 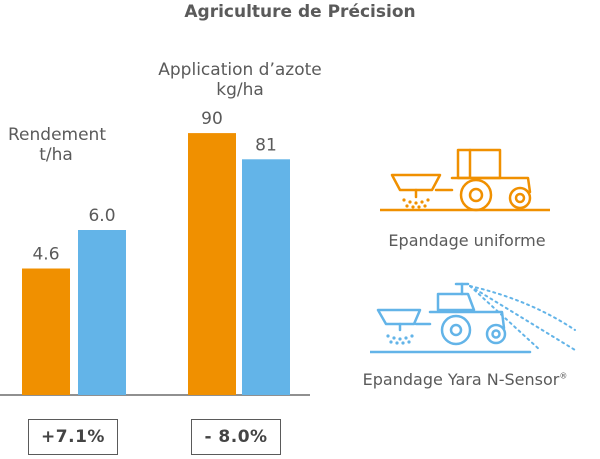 What do you see at coordinates (240, 70) in the screenshot?
I see `nitrogen-label-line1: Application d’azote` at bounding box center [240, 70].